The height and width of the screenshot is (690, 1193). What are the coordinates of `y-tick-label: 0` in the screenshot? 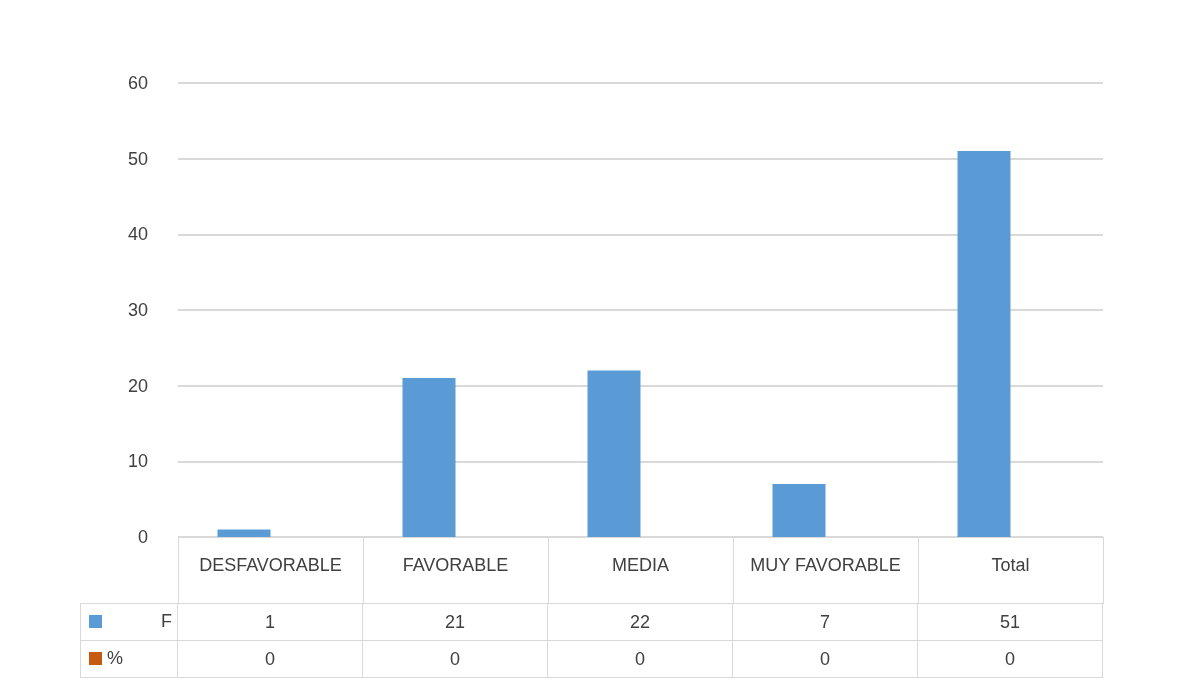 It's located at (142, 537).